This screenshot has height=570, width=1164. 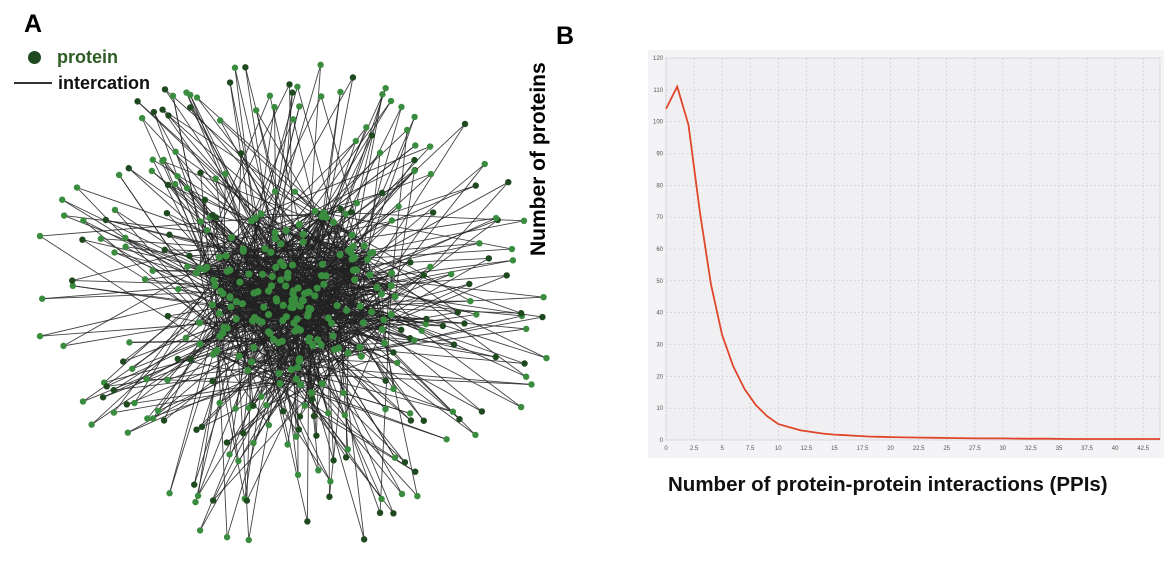 I want to click on protein-node-icon, so click(x=34, y=57).